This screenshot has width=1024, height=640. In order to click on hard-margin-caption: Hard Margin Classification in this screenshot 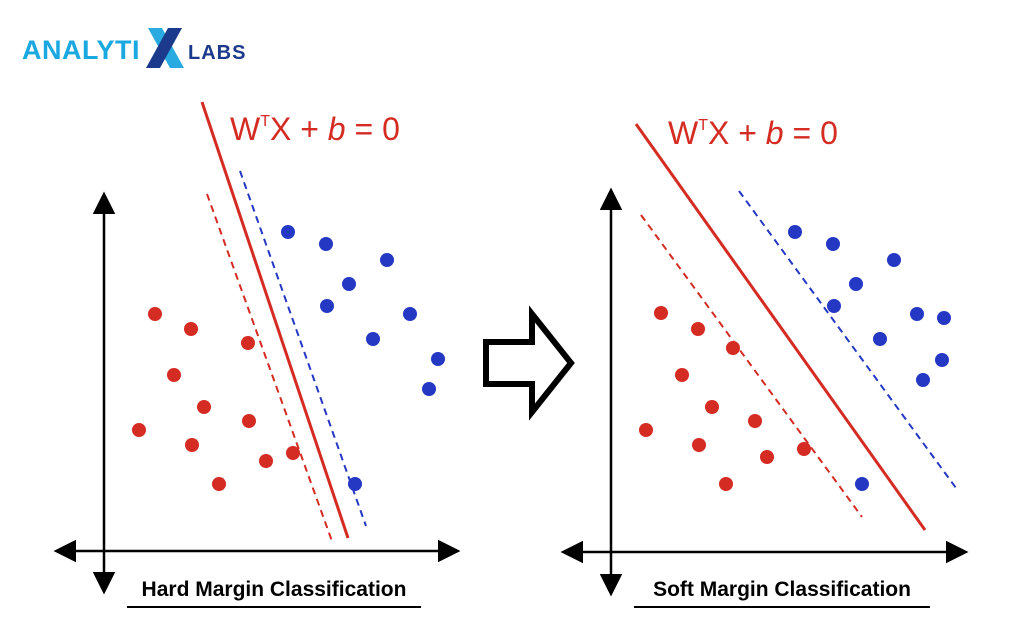, I will do `click(274, 592)`.